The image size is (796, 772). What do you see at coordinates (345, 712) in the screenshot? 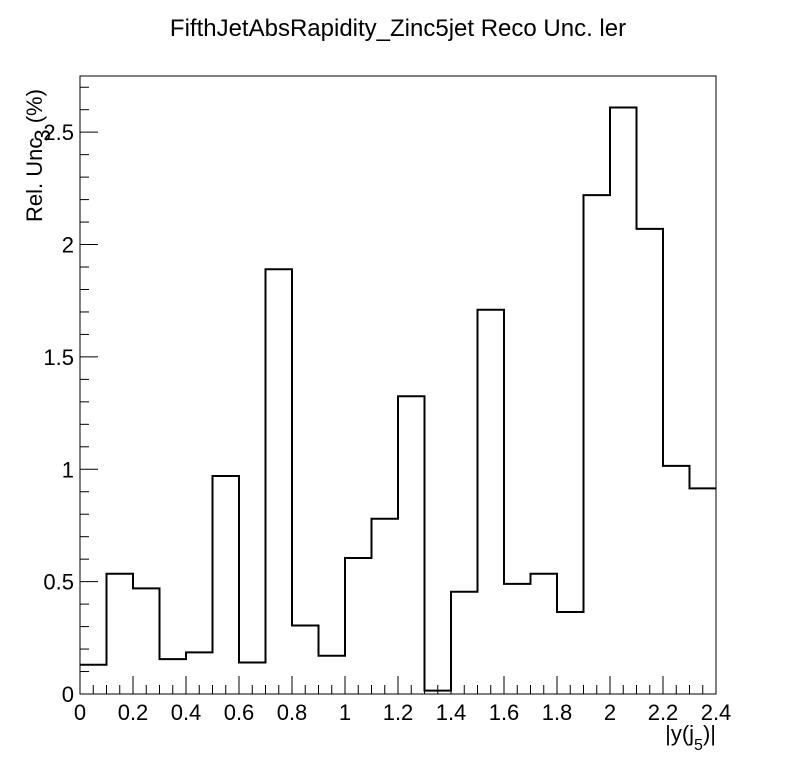
I see `x-tick-label: 1` at bounding box center [345, 712].